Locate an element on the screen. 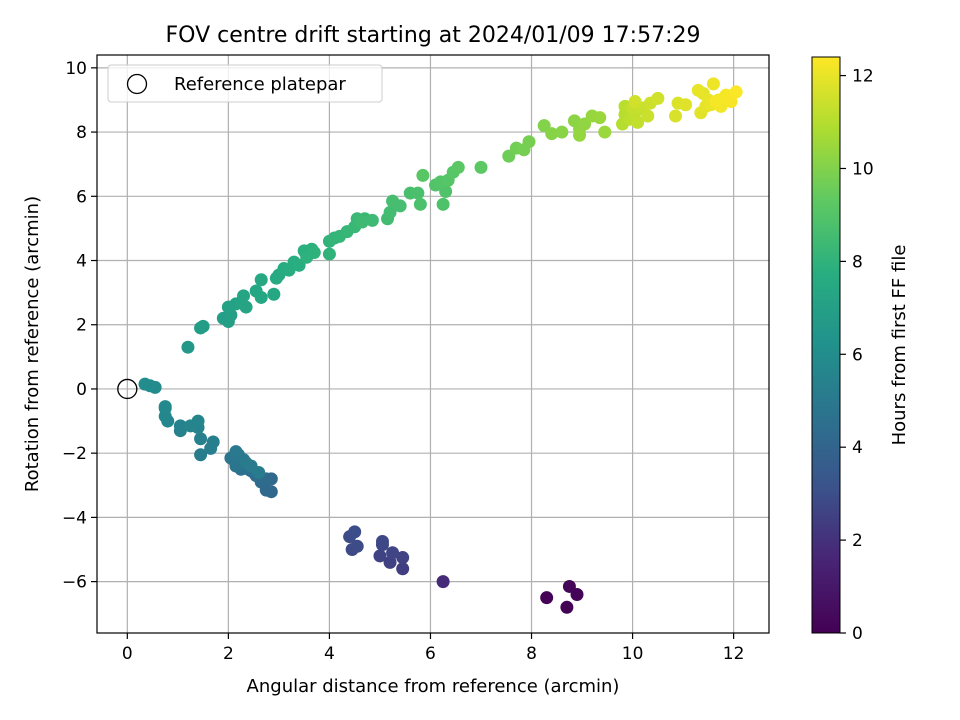 The height and width of the screenshot is (720, 960). legend-reference-label: Reference platepar is located at coordinates (260, 84).